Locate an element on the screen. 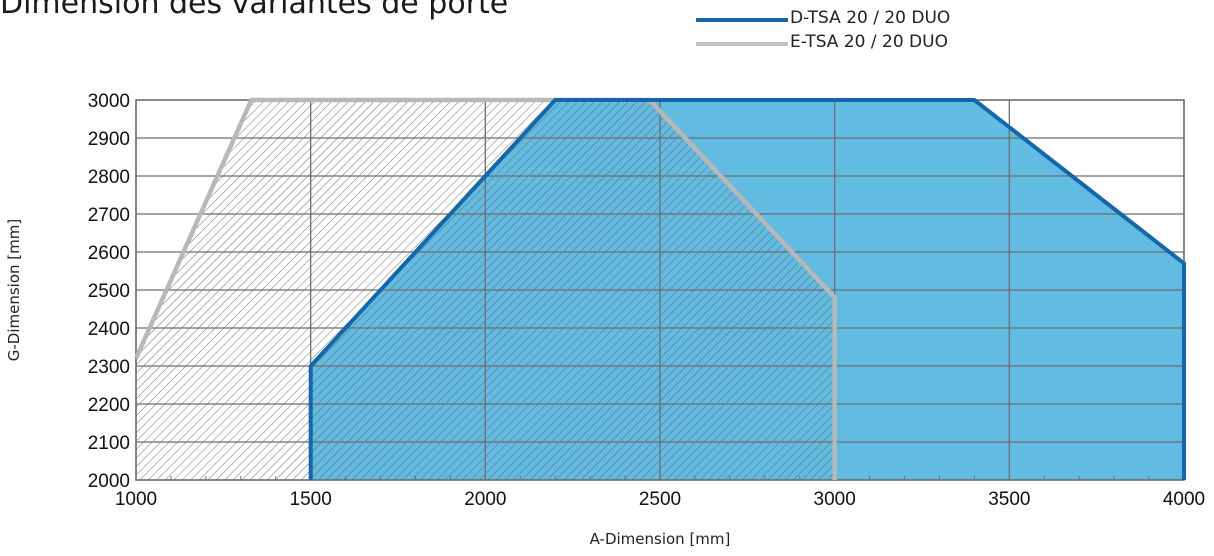  x-tick-label-1500: 1500 is located at coordinates (311, 499).